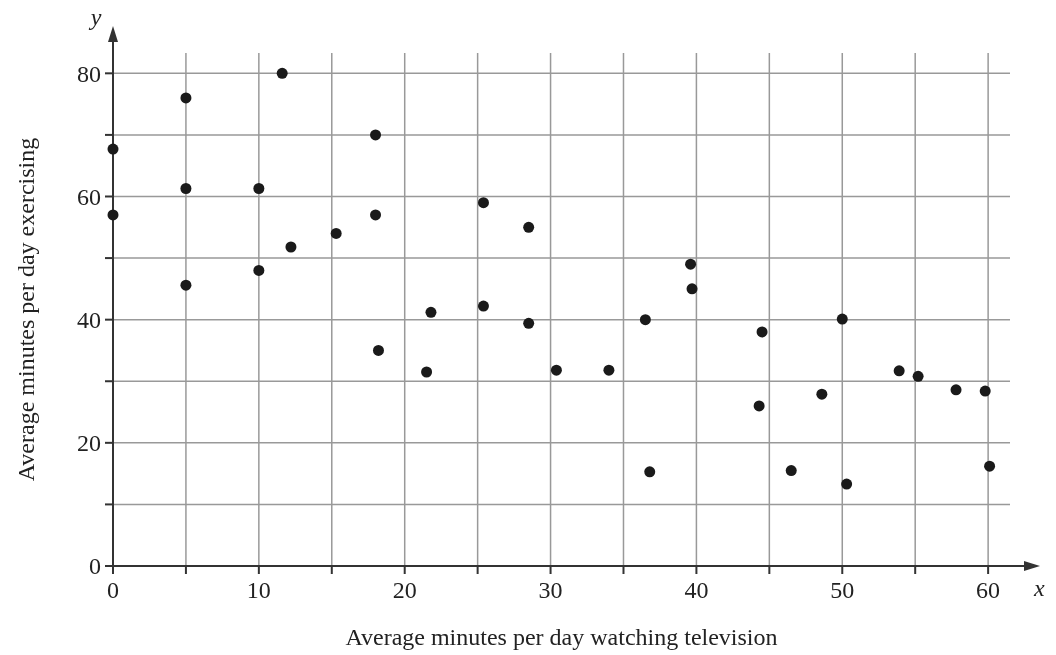  What do you see at coordinates (561, 637) in the screenshot?
I see `x-axis-title: Average minutes per day watching television` at bounding box center [561, 637].